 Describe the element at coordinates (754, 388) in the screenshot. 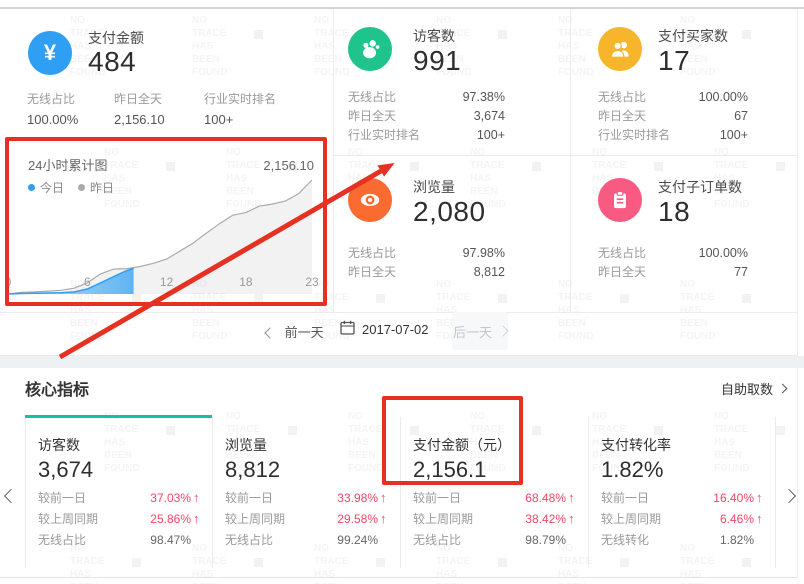

I see `self-service-data-link: 自助取数` at that location.